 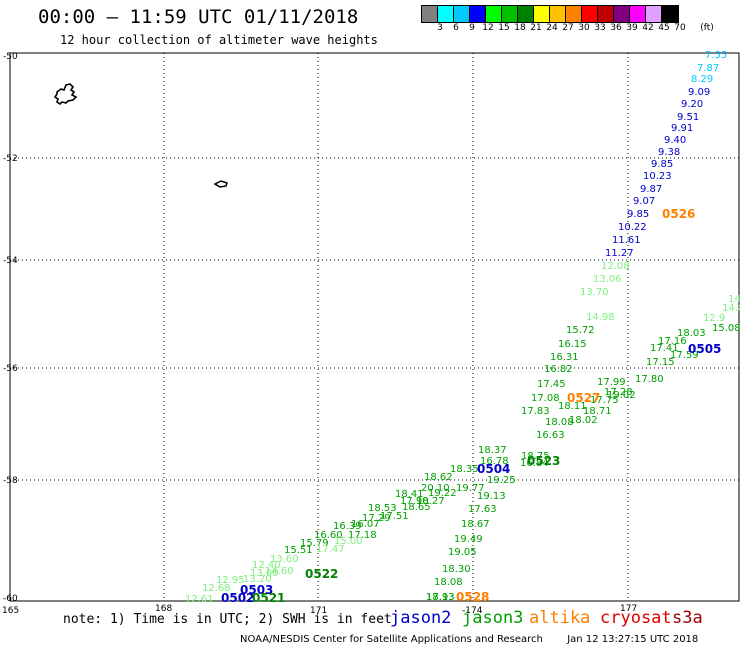 I want to click on lon-labels: 165 168 171 -174 177, so click(x=319, y=610).